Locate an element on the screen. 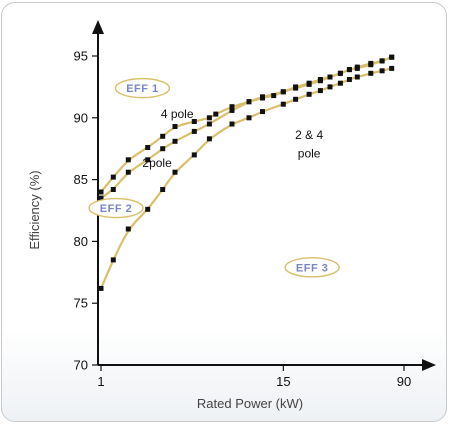 Image resolution: width=451 pixels, height=428 pixels. y-tick-label: 80 is located at coordinates (81, 241).